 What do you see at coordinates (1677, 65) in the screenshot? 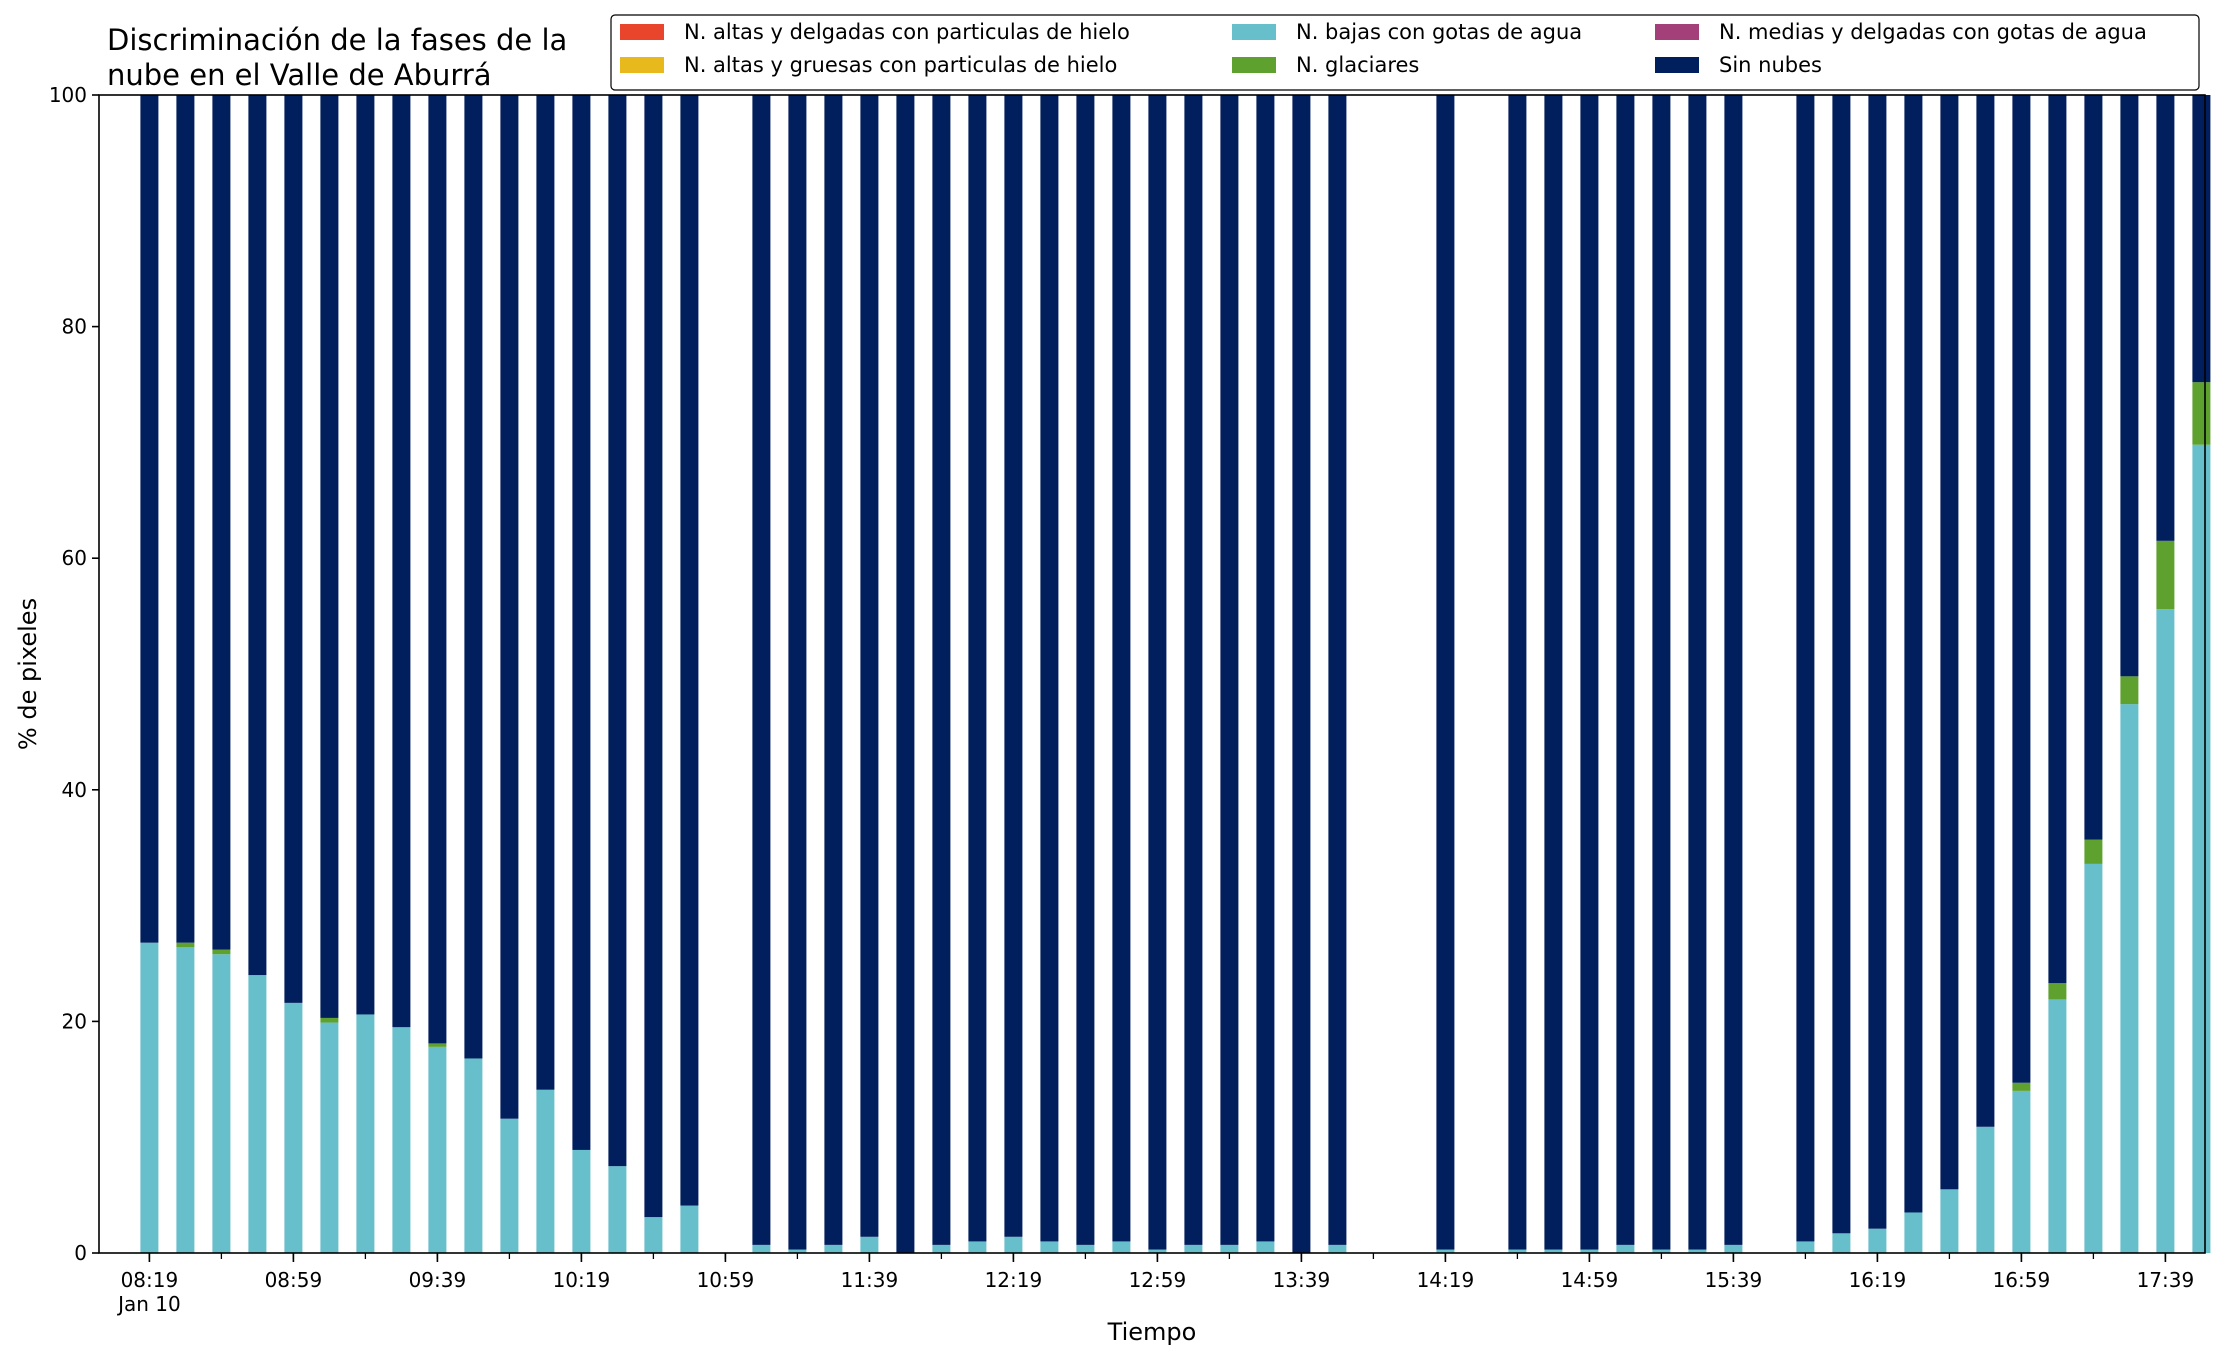
I see `legend-swatch-sin-nubes` at bounding box center [1677, 65].